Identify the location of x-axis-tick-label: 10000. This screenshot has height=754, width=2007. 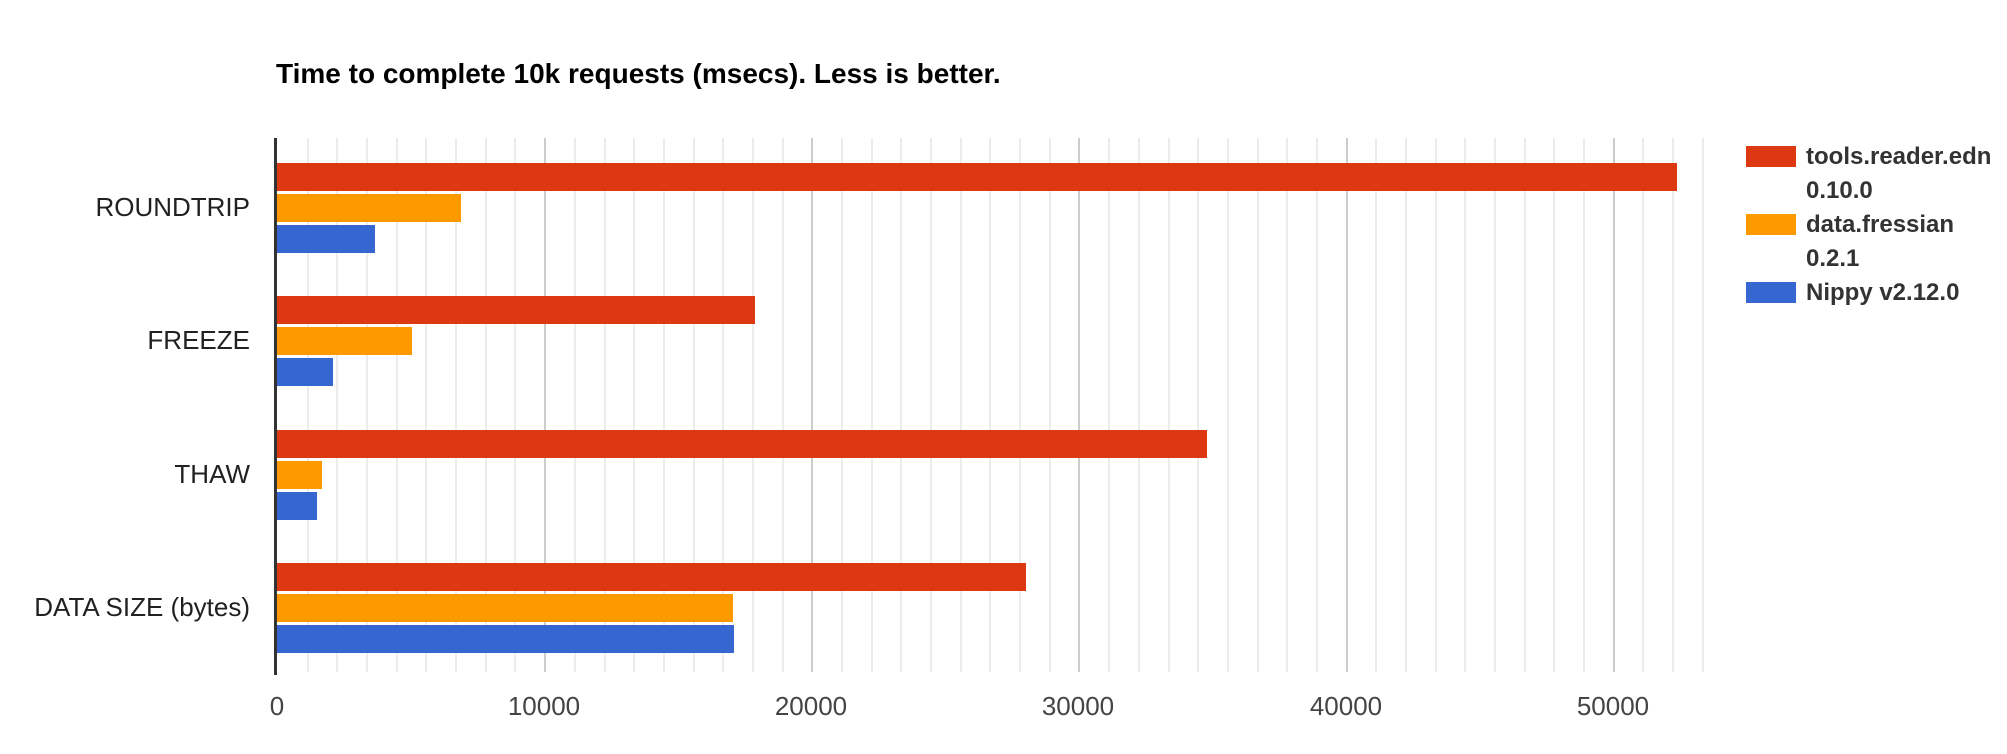
(544, 706).